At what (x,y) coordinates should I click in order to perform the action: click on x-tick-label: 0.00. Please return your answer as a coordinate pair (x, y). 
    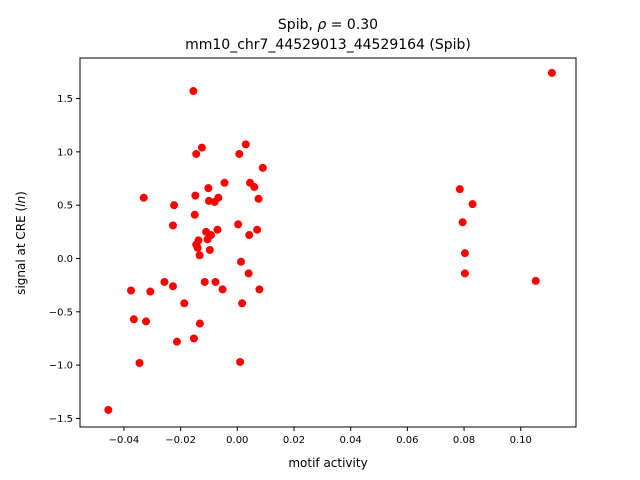
    Looking at the image, I should click on (237, 440).